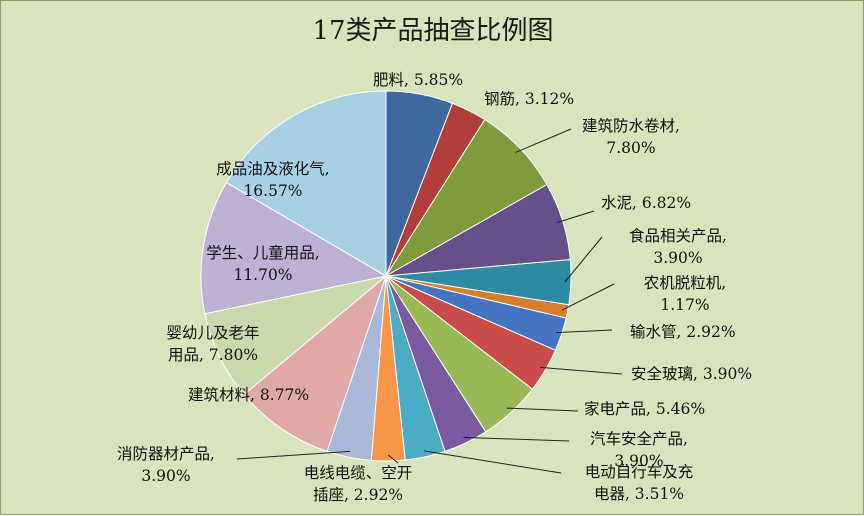 The image size is (864, 516). I want to click on data-label-6: 农机脱粒机, 1.17%, so click(685, 294).